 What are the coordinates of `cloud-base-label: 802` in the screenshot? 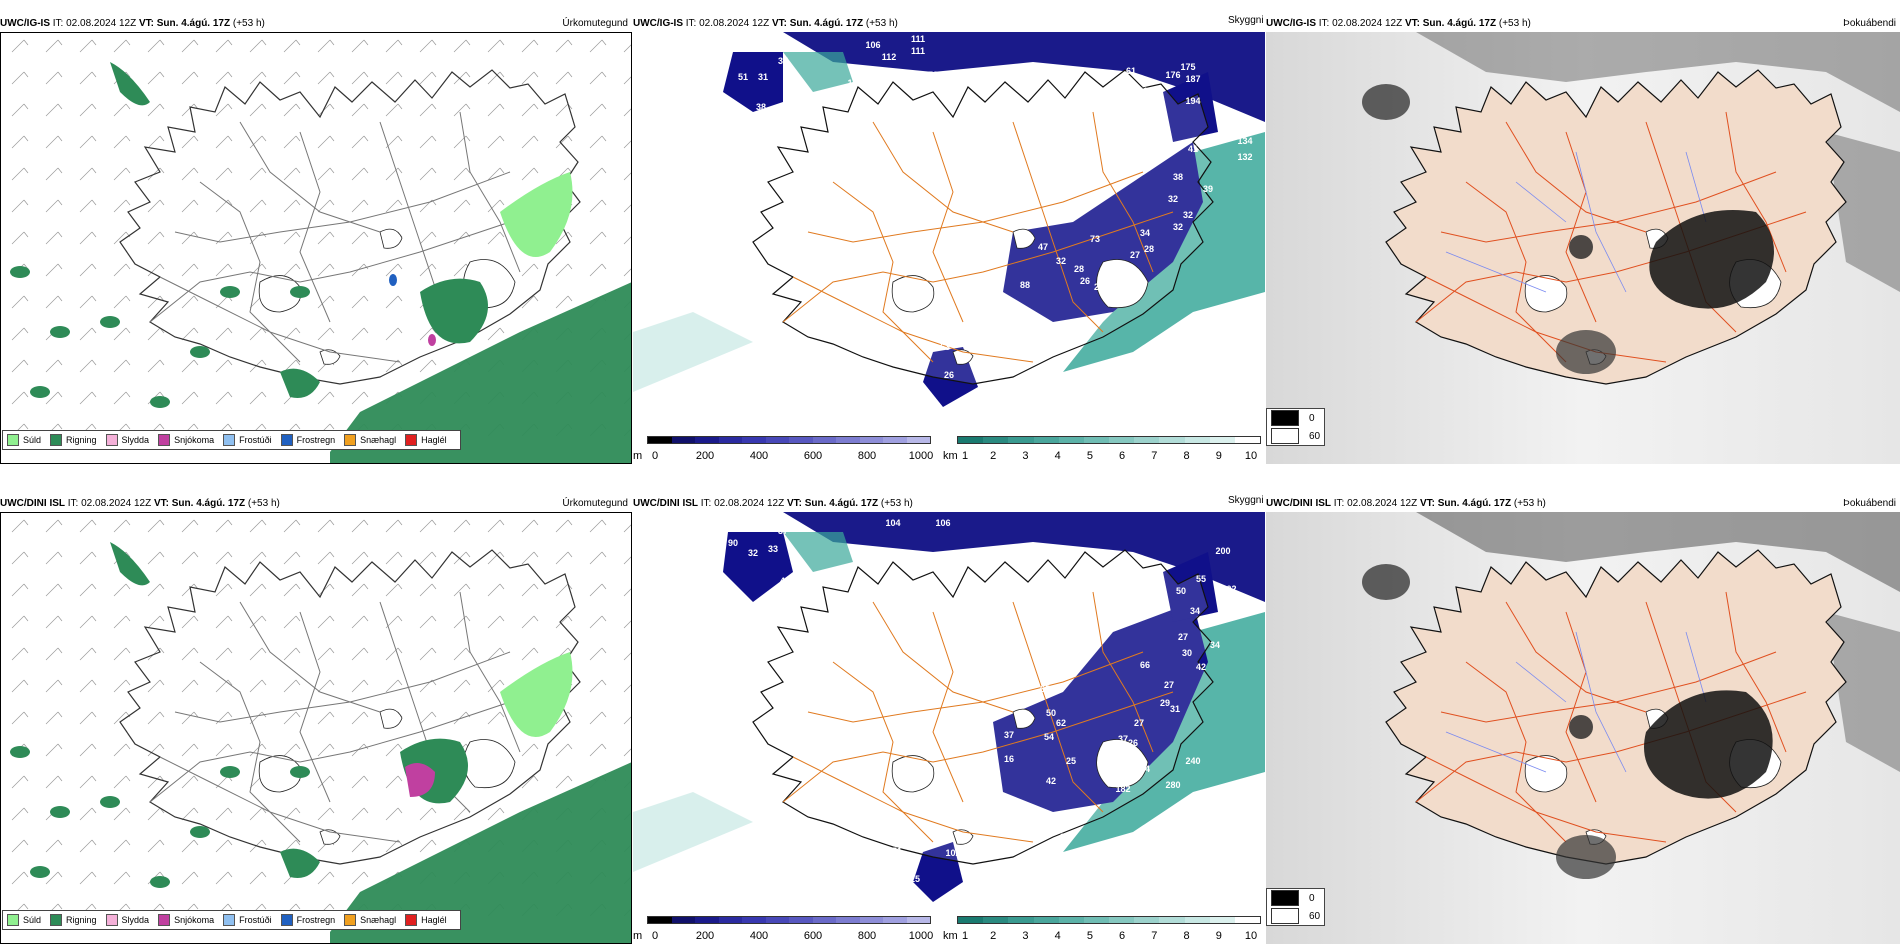 It's located at (1228, 589).